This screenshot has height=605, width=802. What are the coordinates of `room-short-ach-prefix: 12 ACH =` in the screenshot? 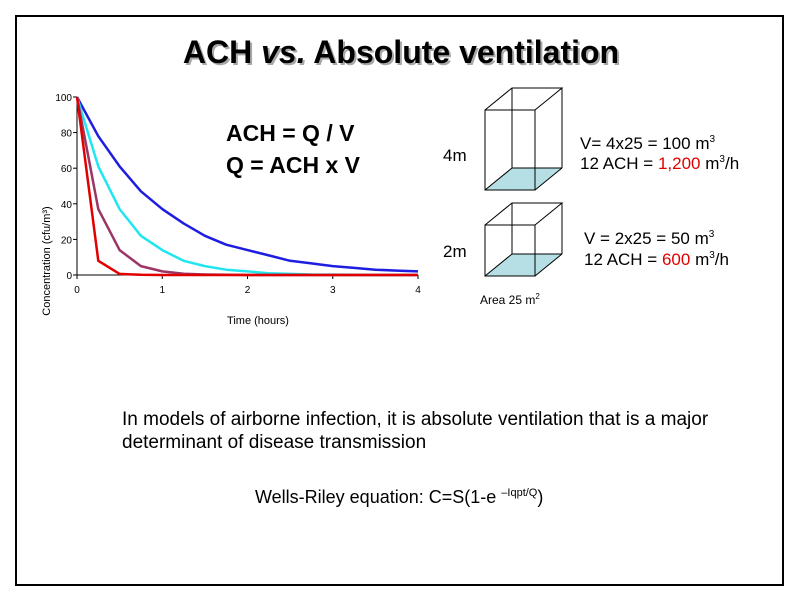 It's located at (623, 259).